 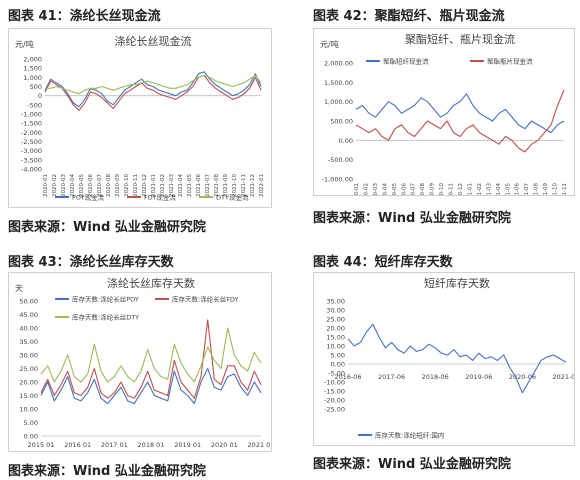 What do you see at coordinates (40, 96) in the screenshot?
I see `y-tick-label: 0` at bounding box center [40, 96].